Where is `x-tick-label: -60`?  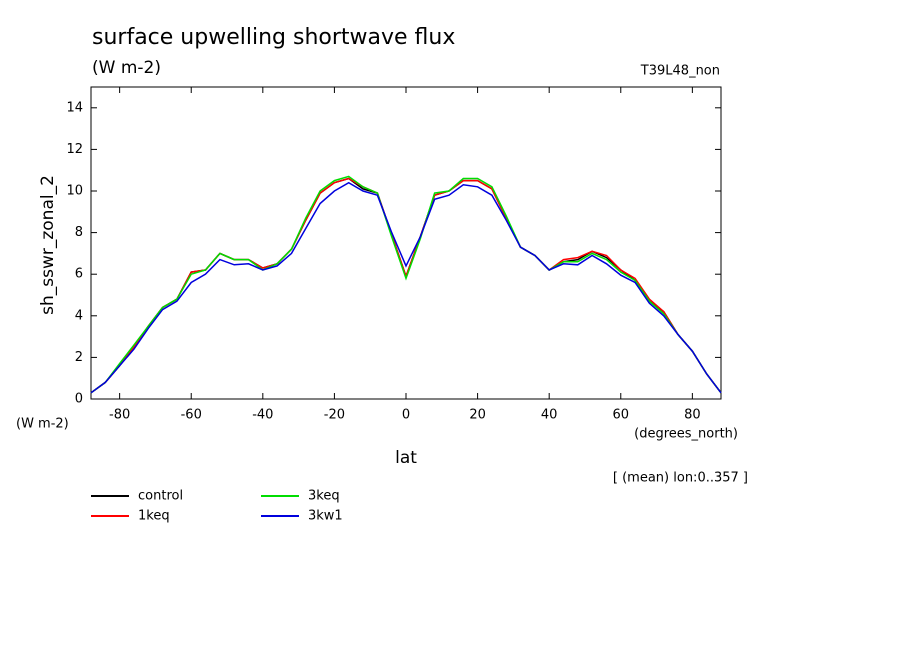 x-tick-label: -60 is located at coordinates (191, 415).